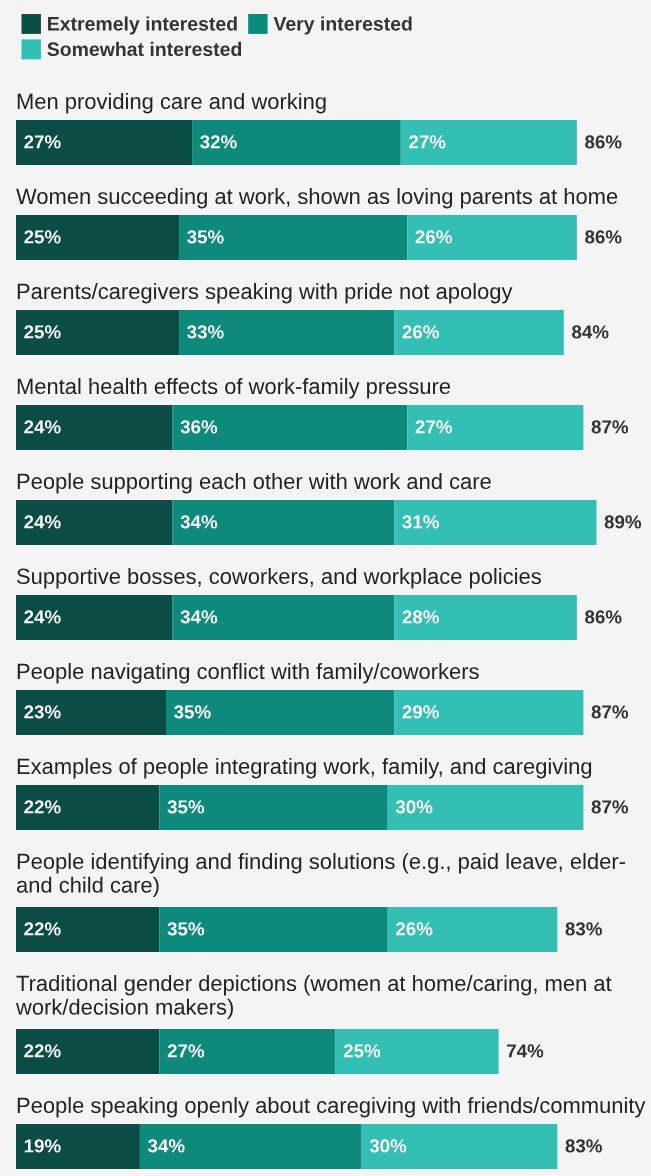  What do you see at coordinates (265, 293) in the screenshot?
I see `y-tick-label: Parents/caregivers speaking with pride not apology` at bounding box center [265, 293].